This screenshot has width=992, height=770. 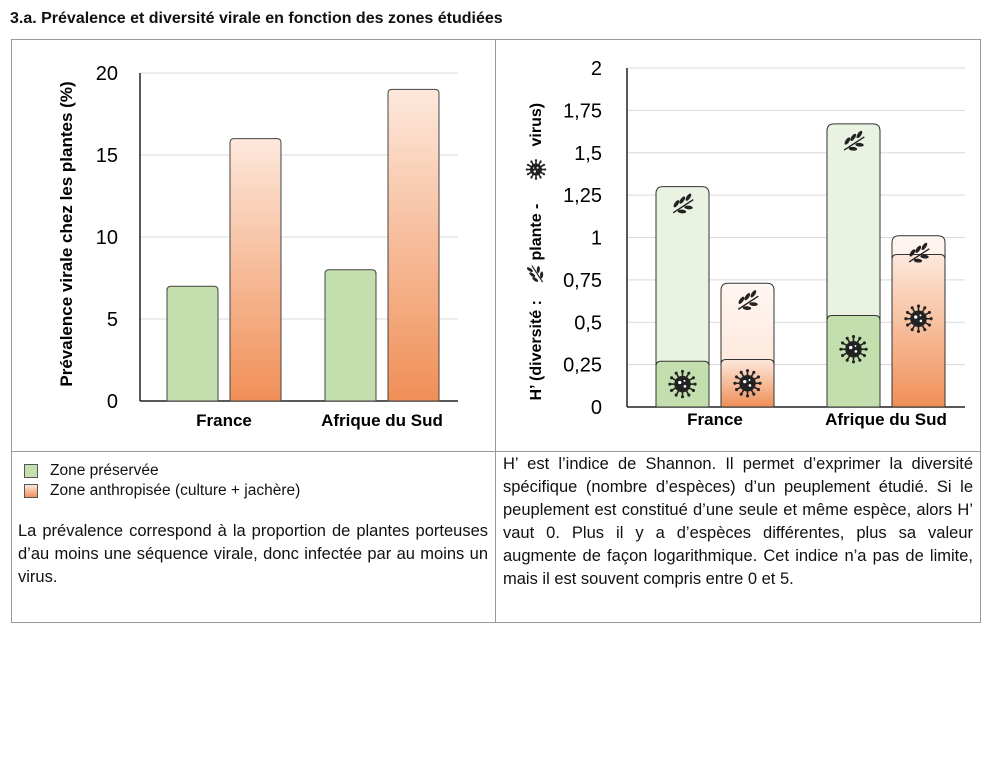 I want to click on y-tick-label: 1,75, so click(x=582, y=111).